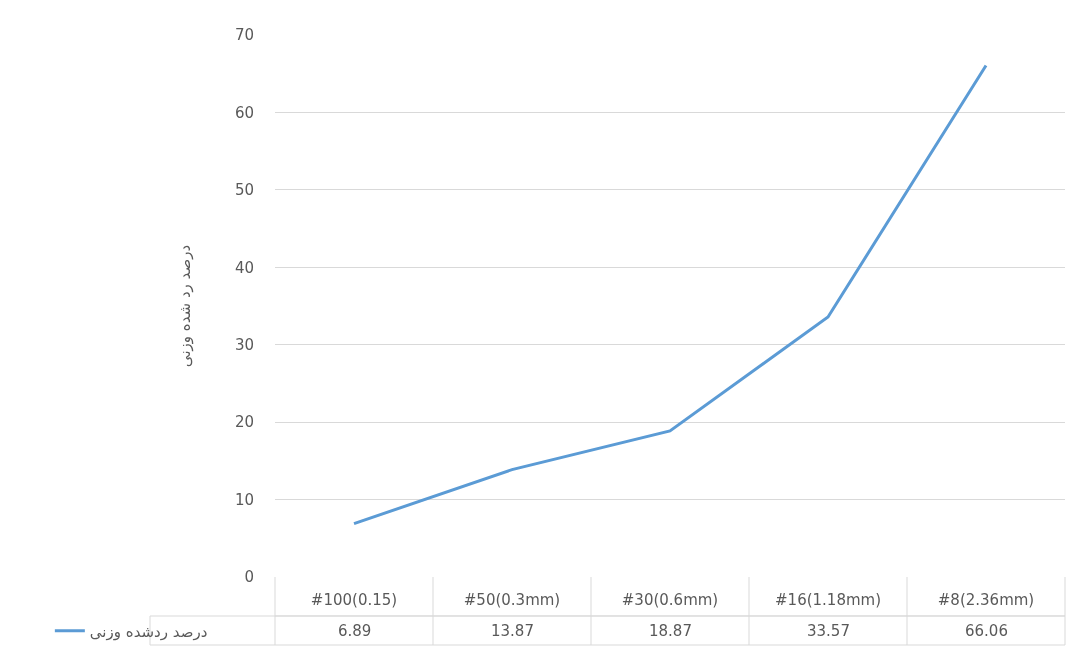 The width and height of the screenshot is (1080, 659). I want to click on x-tick-label: #16(1.18mm), so click(828, 600).